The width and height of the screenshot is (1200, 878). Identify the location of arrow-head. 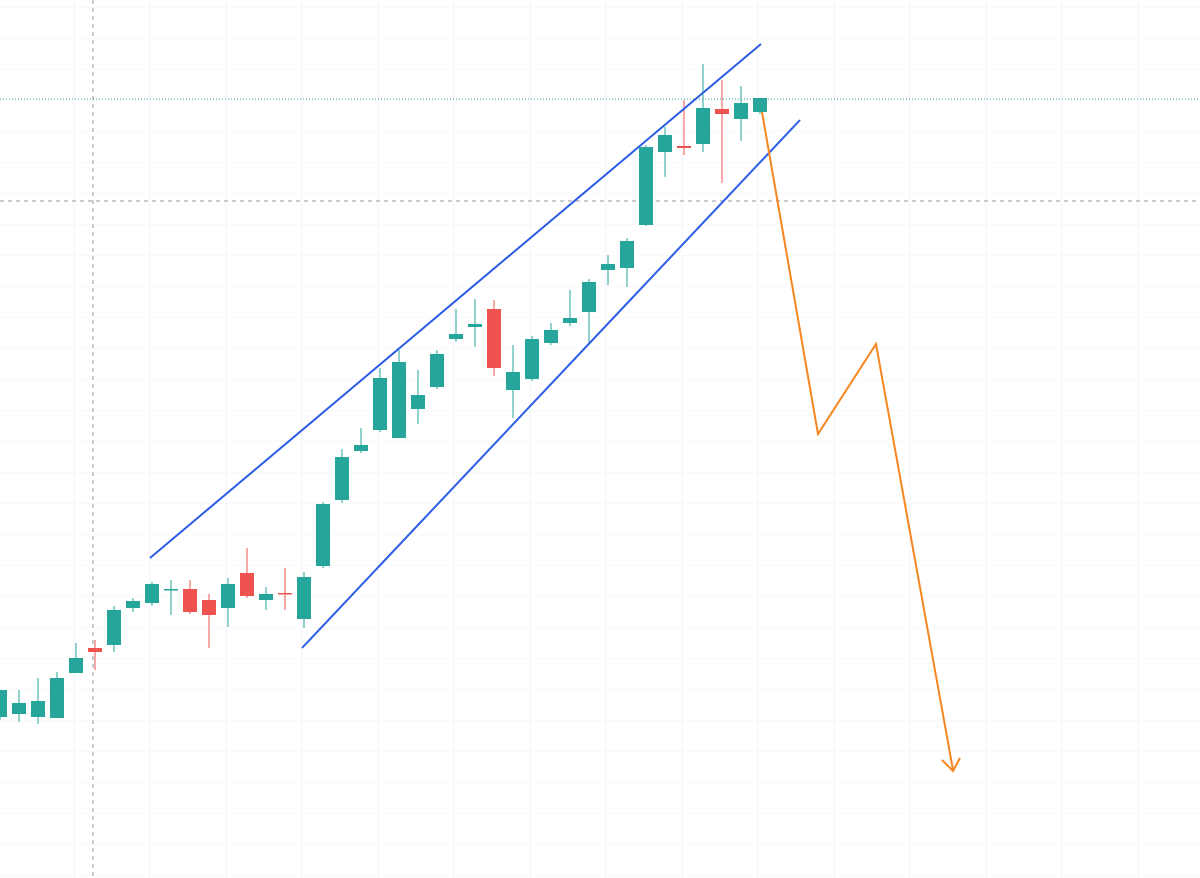
(951, 765).